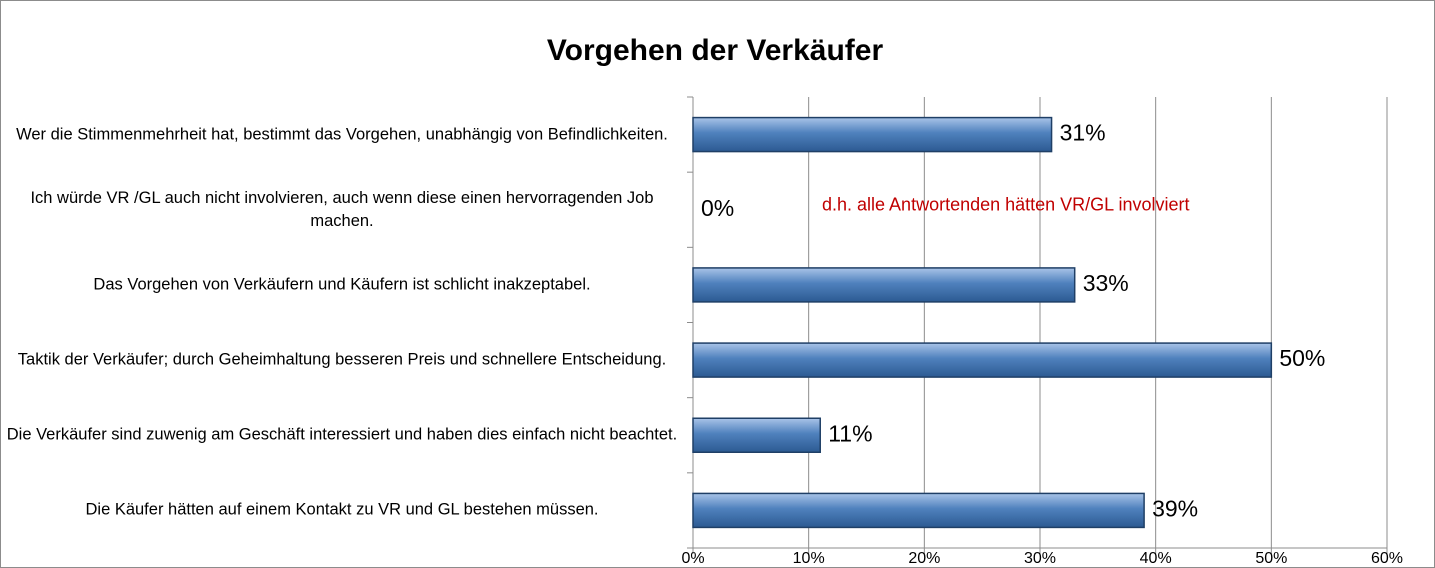 Image resolution: width=1435 pixels, height=568 pixels. I want to click on x-tick-label: 50%, so click(1271, 558).